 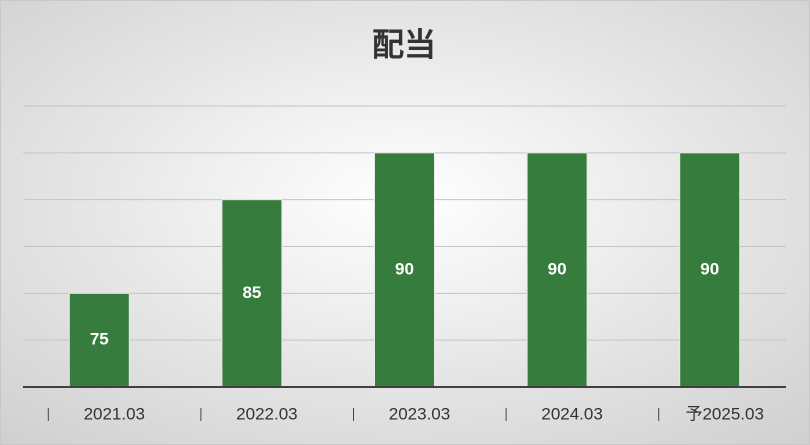 I want to click on x-tick-label: 予2025.03, so click(x=724, y=413).